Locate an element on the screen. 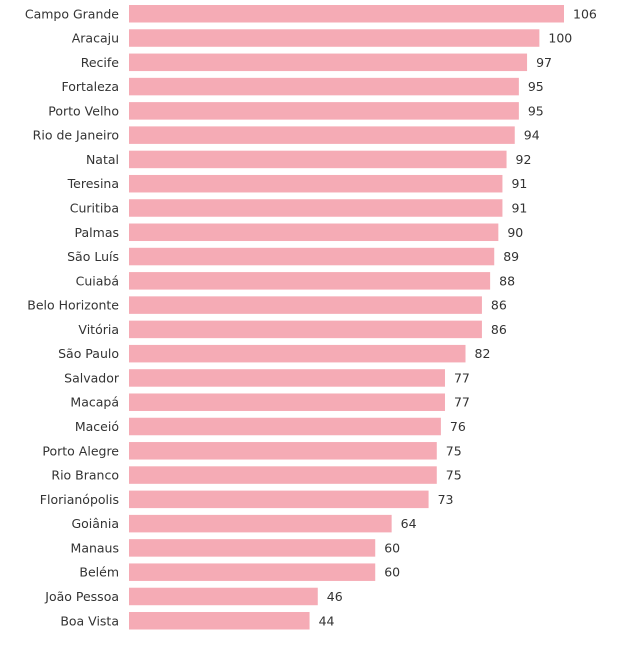  bar-row: Macapá 77 is located at coordinates (270, 402).